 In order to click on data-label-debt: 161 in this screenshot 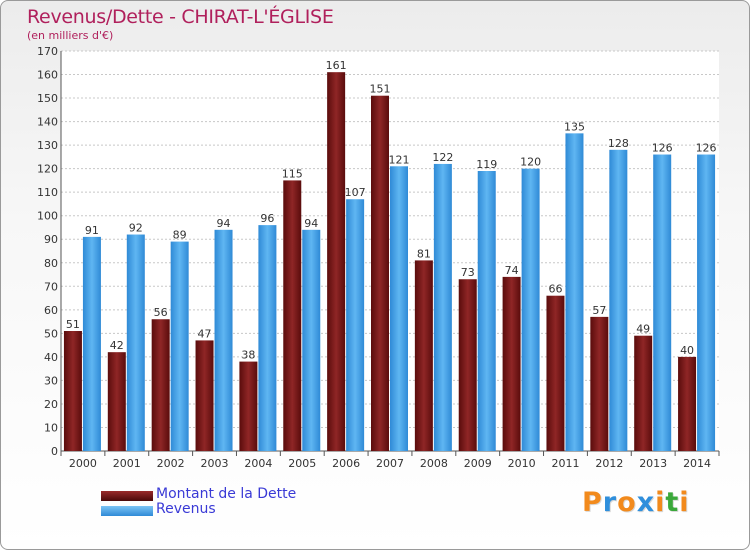, I will do `click(336, 65)`.